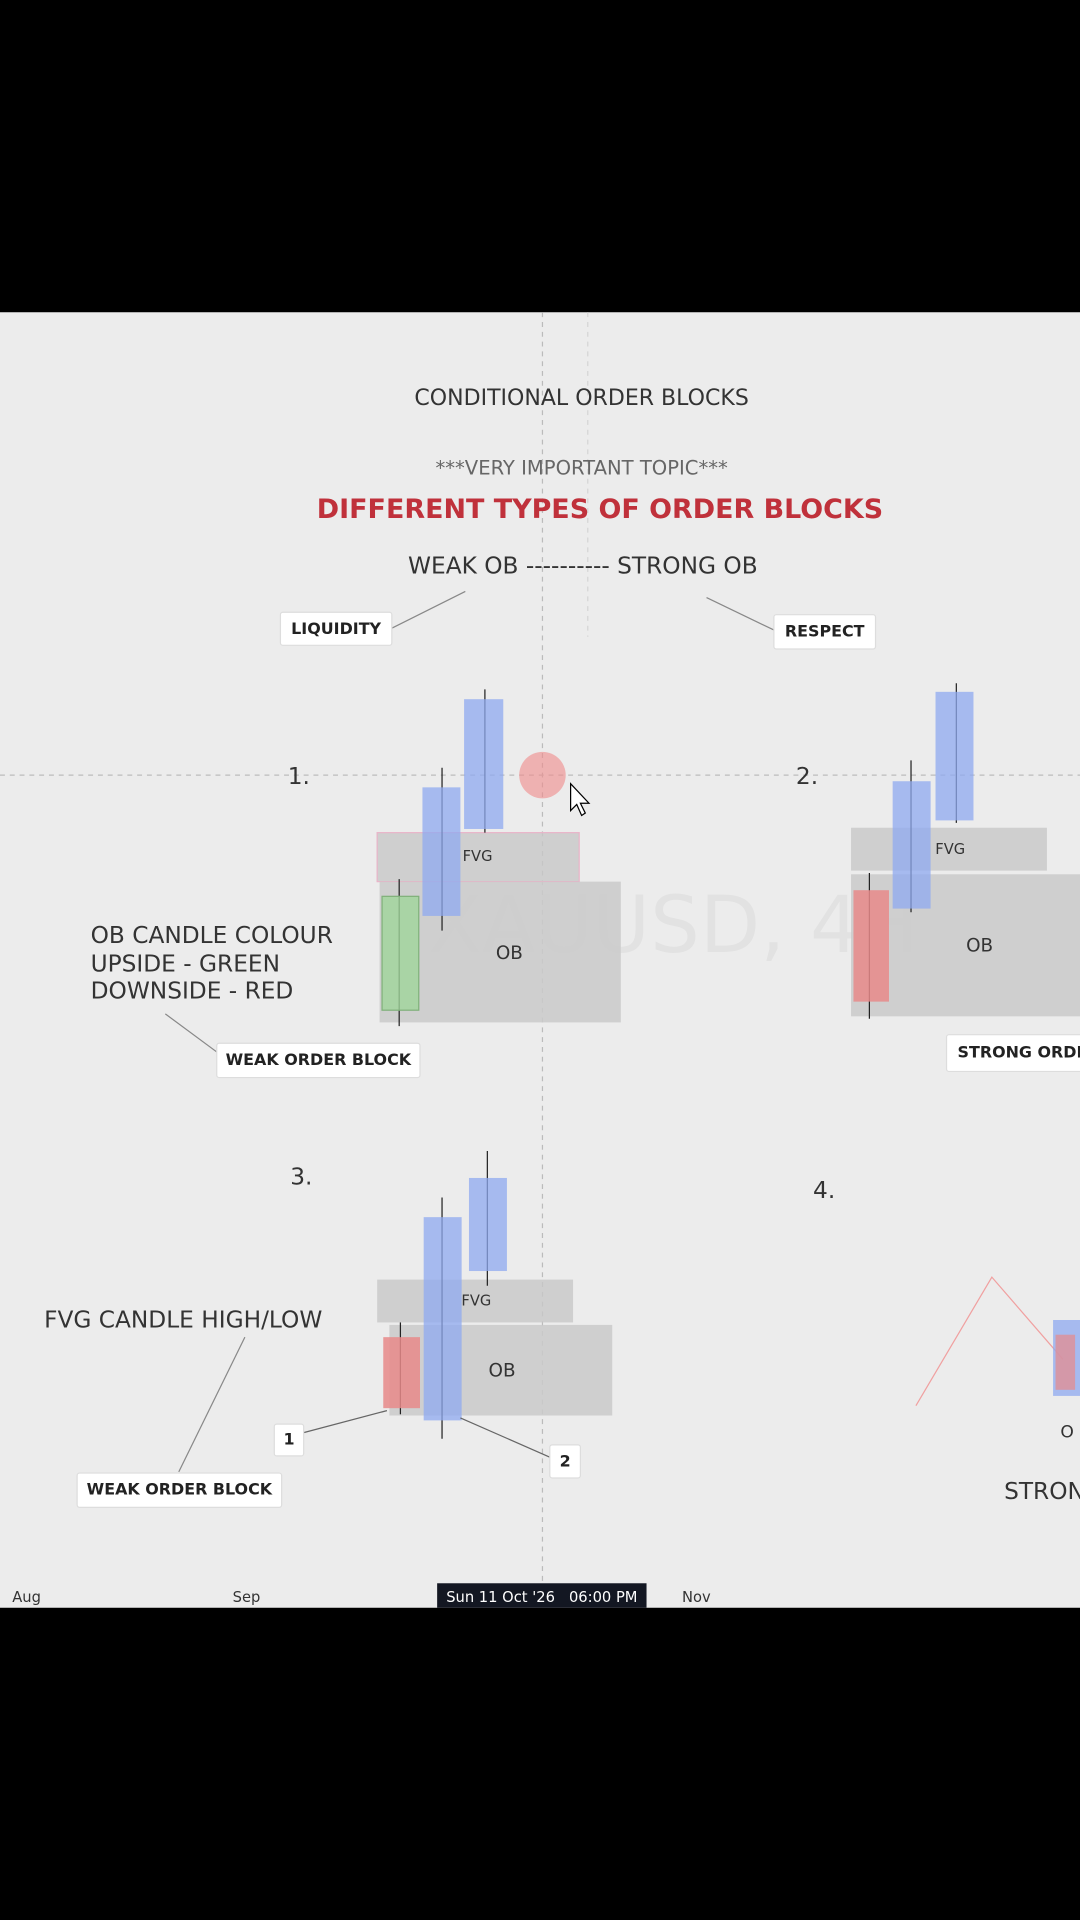  Describe the element at coordinates (212, 935) in the screenshot. I see `note-line: OB CANDLE COLOUR` at that location.